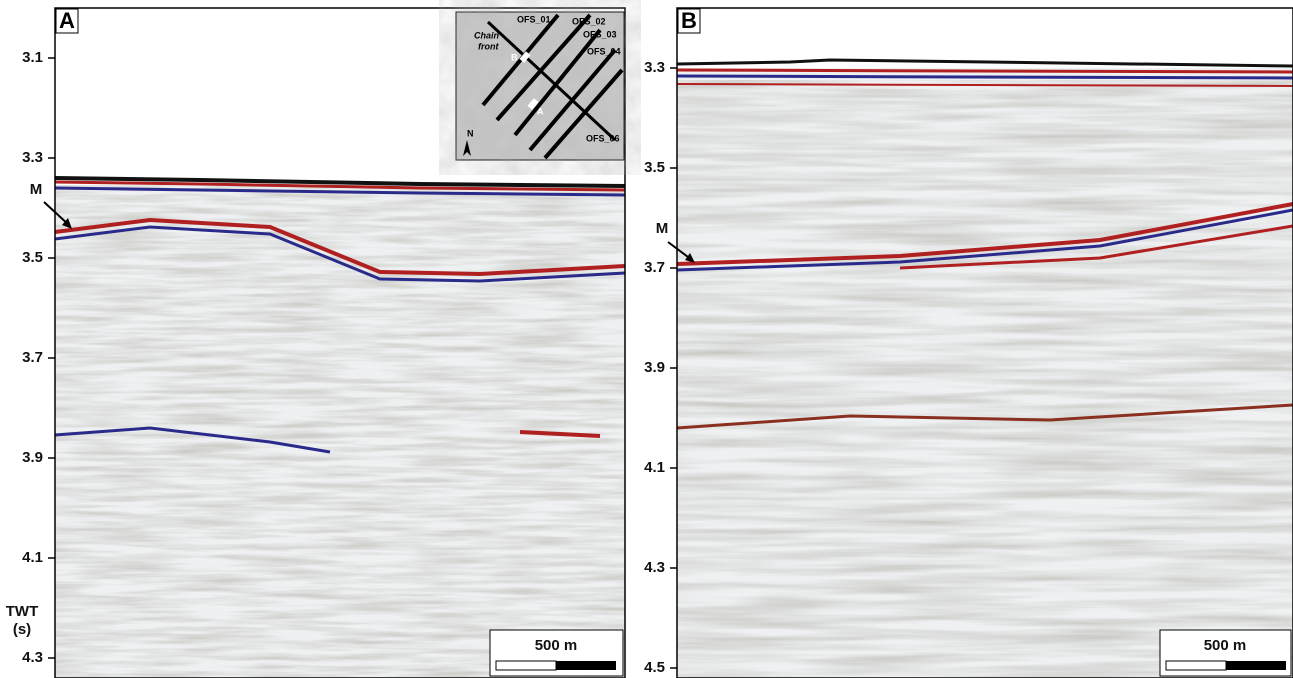 Image resolution: width=1293 pixels, height=678 pixels. I want to click on place-label: front, so click(488, 46).